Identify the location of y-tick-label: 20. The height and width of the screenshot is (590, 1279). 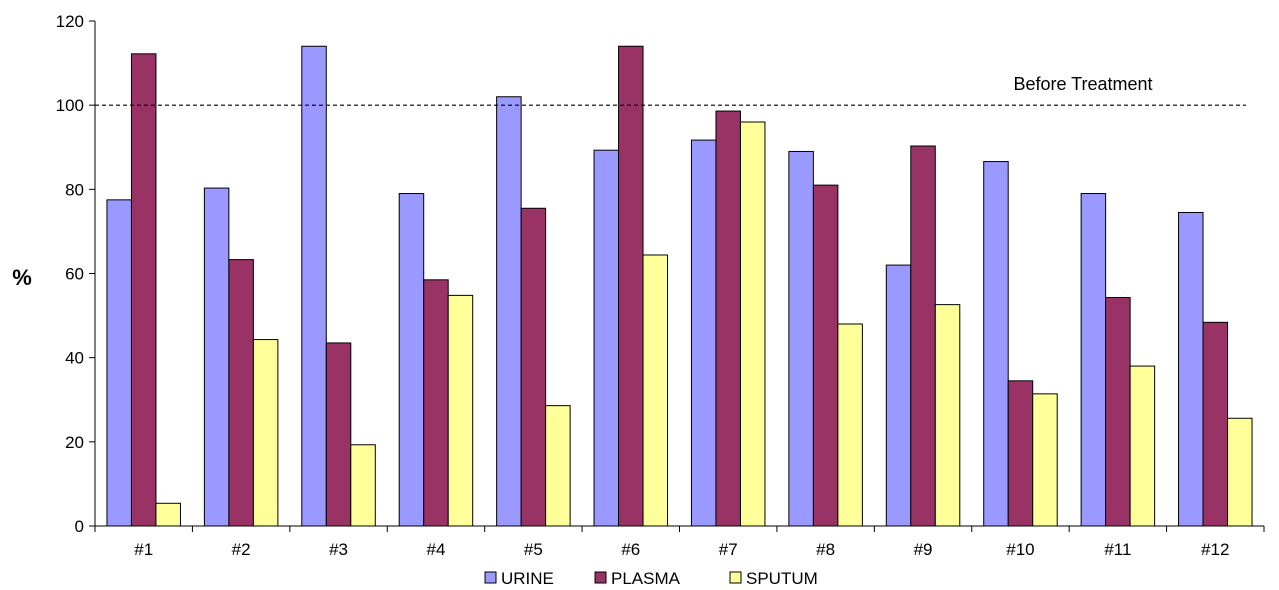
(74, 442).